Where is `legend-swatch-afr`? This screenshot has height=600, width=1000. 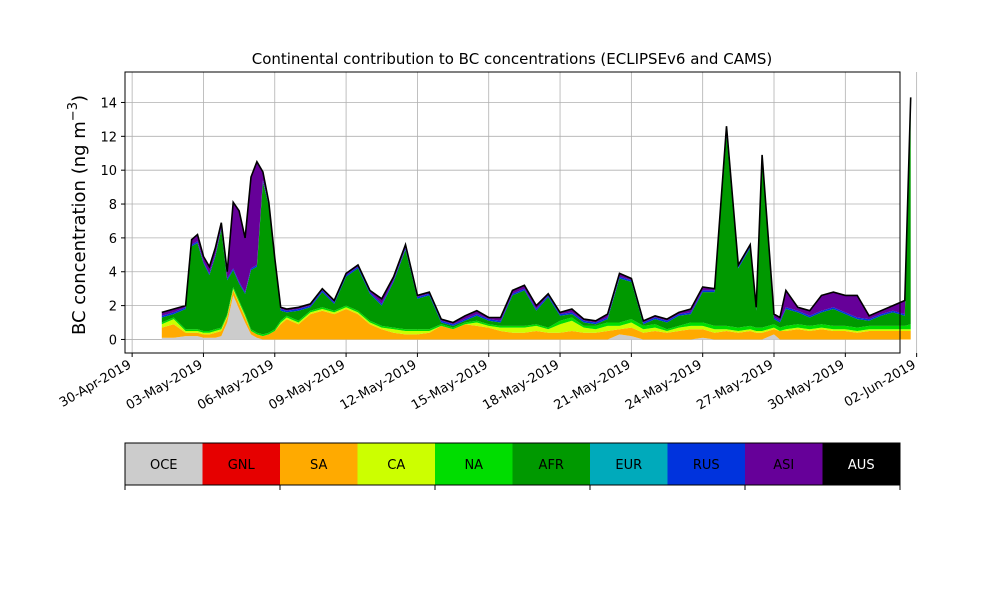 legend-swatch-afr is located at coordinates (551, 464).